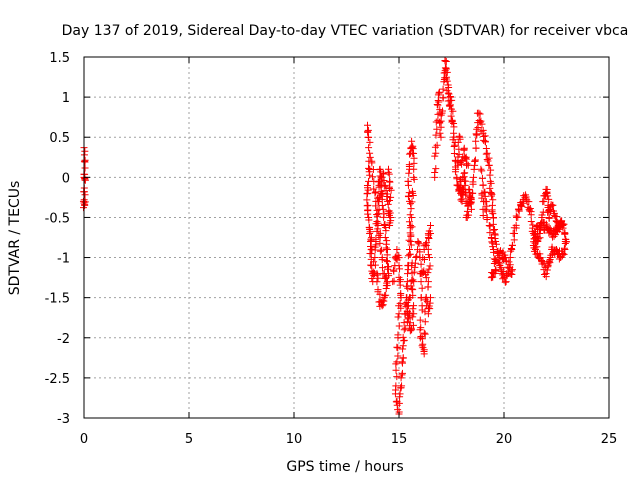 The width and height of the screenshot is (640, 480). What do you see at coordinates (66, 178) in the screenshot?
I see `y-tick-label: 0` at bounding box center [66, 178].